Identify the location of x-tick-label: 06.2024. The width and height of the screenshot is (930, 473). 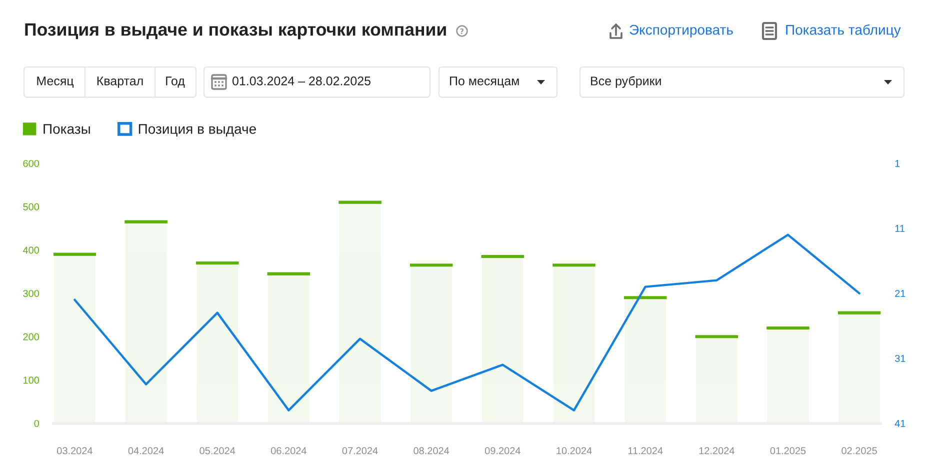
(288, 450).